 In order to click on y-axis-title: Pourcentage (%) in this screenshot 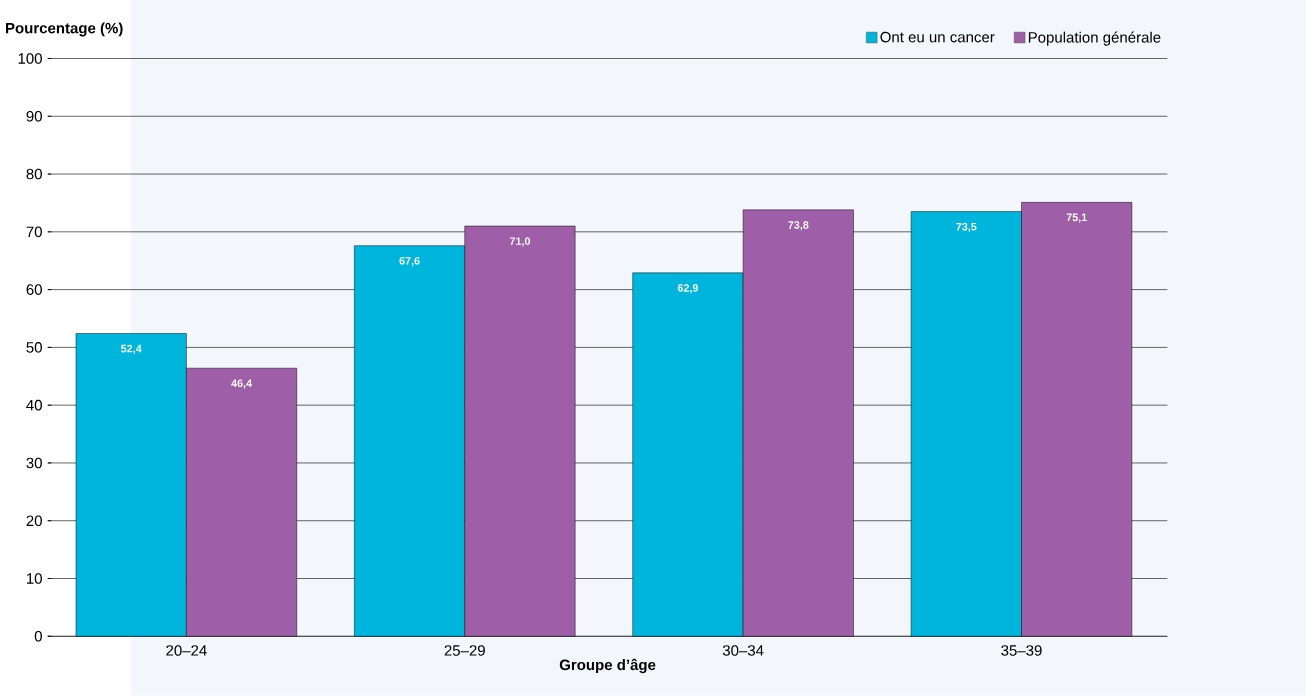, I will do `click(64, 29)`.